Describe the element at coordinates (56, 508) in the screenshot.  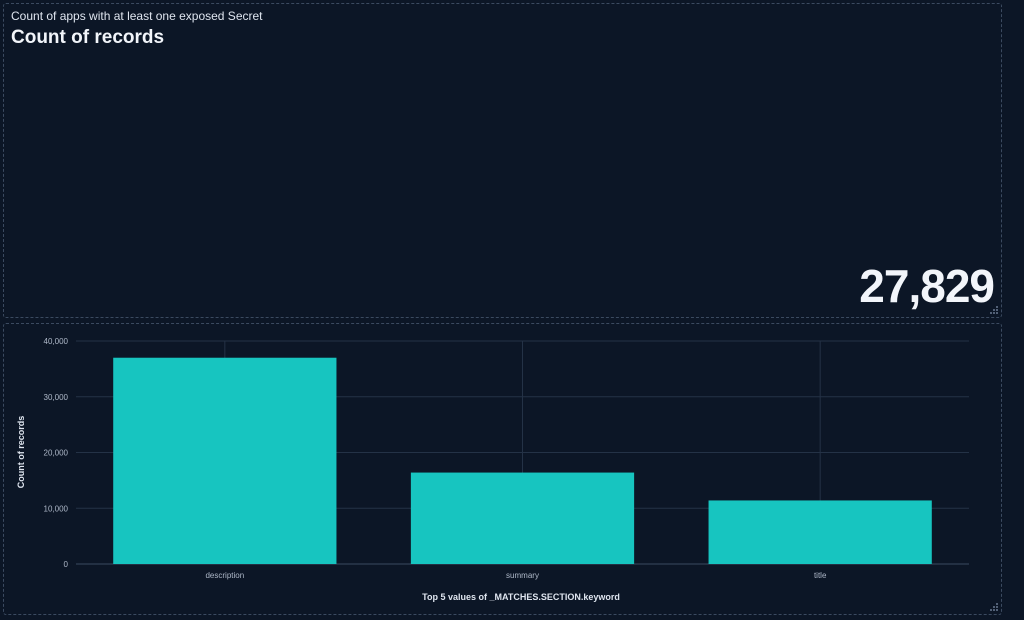
I see `y-tick-label: 10,000` at that location.